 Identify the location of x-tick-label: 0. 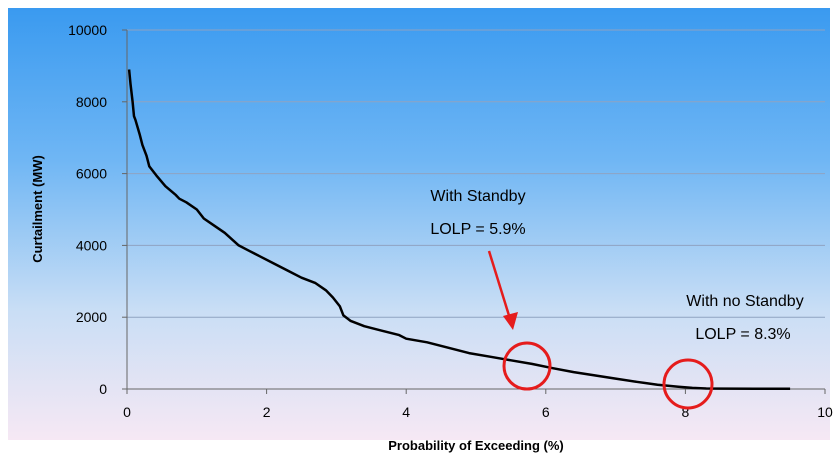
(127, 412).